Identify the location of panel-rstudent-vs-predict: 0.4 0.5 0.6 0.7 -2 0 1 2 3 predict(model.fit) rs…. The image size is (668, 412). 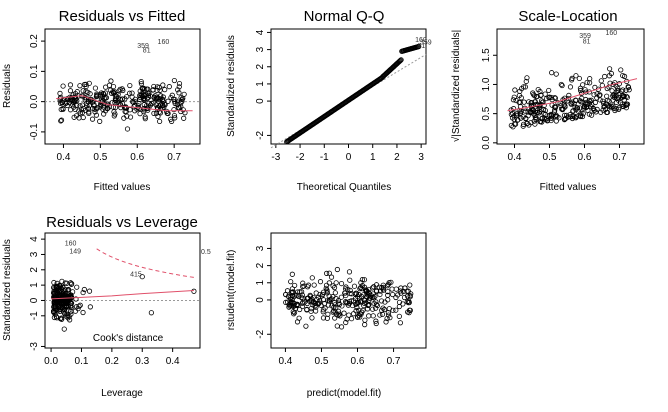
(326, 315).